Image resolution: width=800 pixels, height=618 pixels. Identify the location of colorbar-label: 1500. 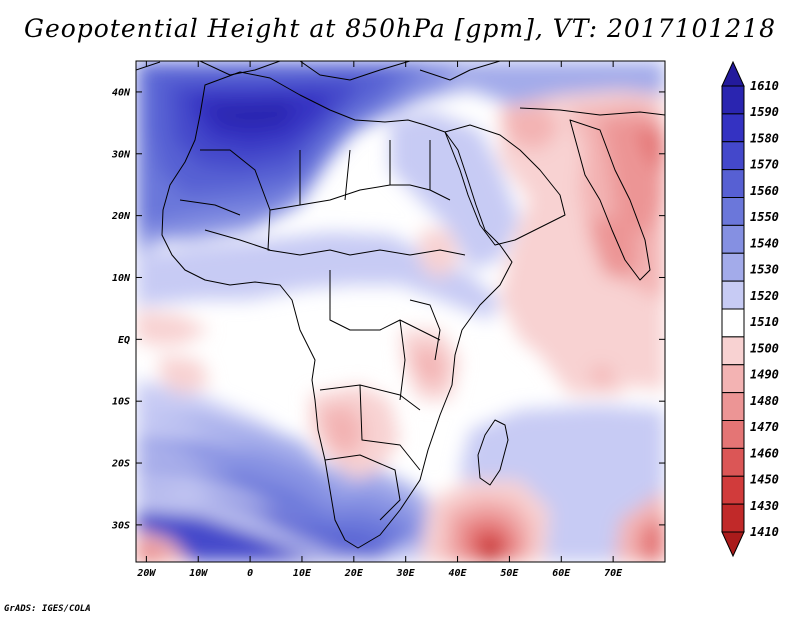
(764, 348).